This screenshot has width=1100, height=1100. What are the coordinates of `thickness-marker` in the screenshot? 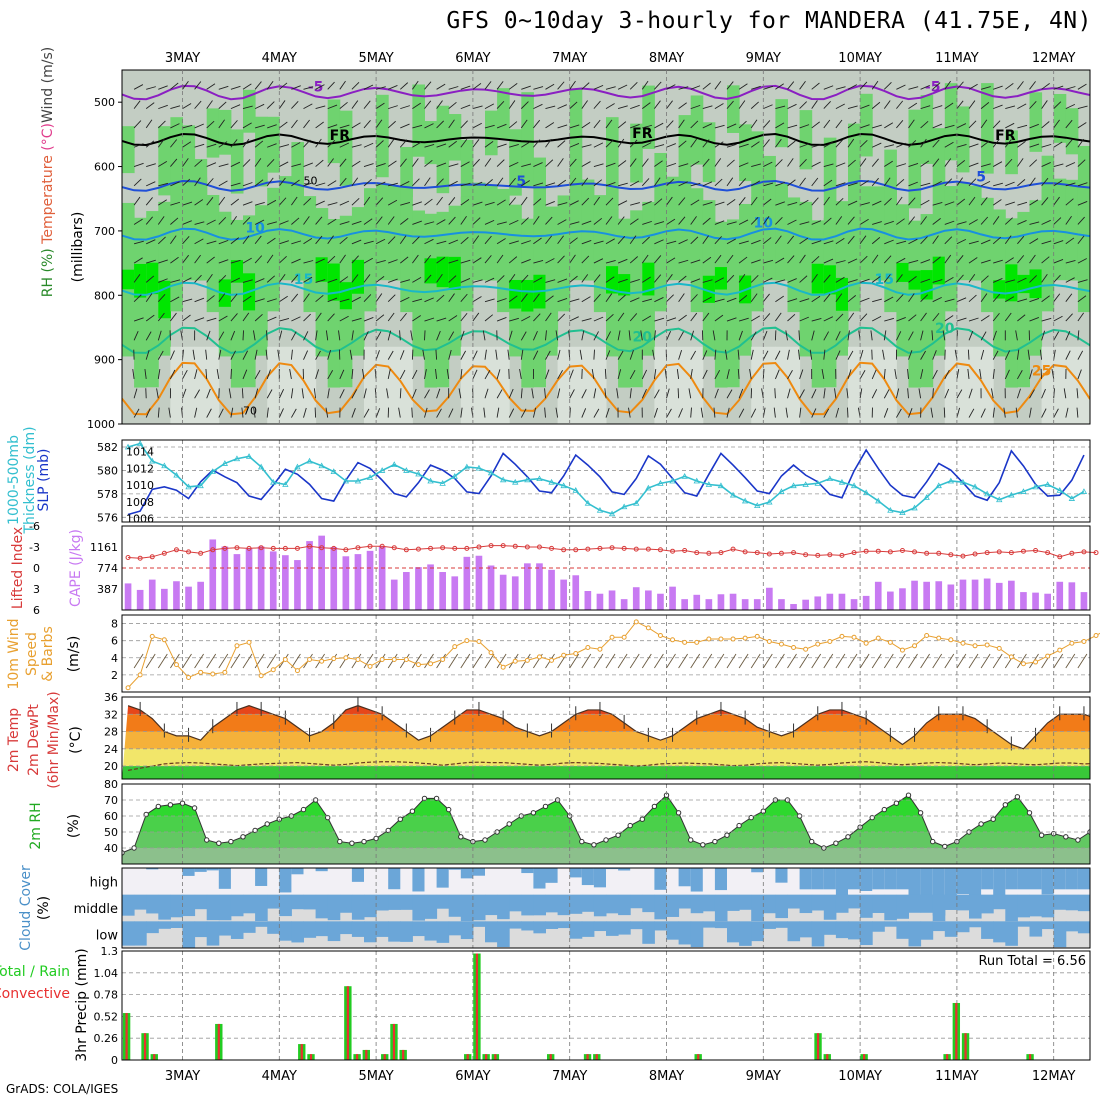 It's located at (926, 497).